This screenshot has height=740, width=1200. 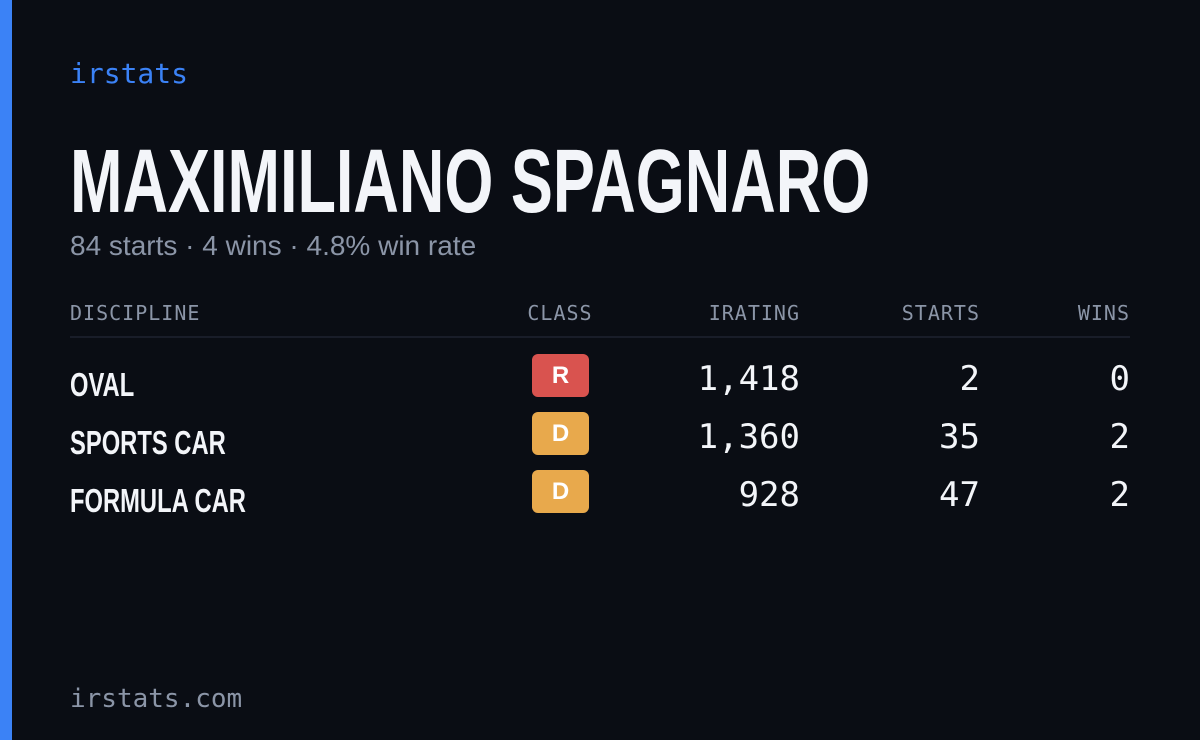 What do you see at coordinates (600, 495) in the screenshot?
I see `table-row: FORMULA CAR D 928 47 2` at bounding box center [600, 495].